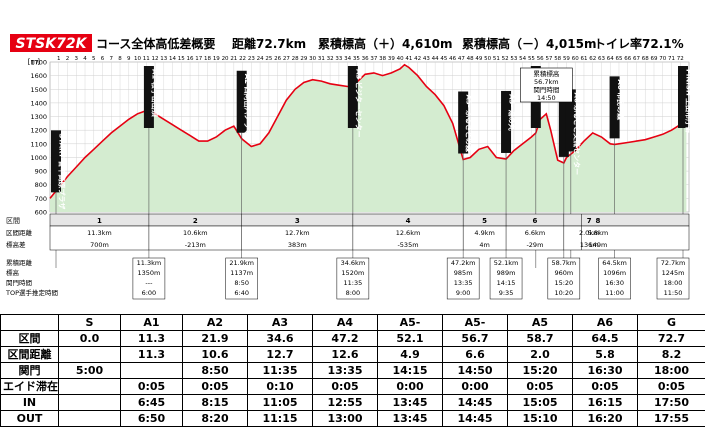 The image size is (705, 430). I want to click on checkpoint-top: 9:00, so click(463, 293).